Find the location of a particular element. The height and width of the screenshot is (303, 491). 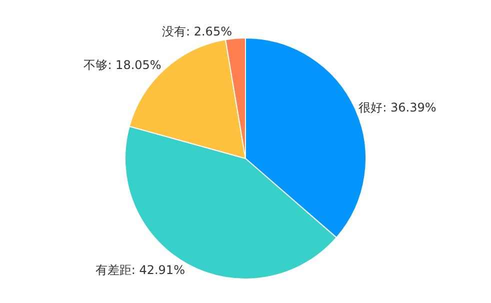

slice-label: 没有: 2.65% is located at coordinates (197, 31).